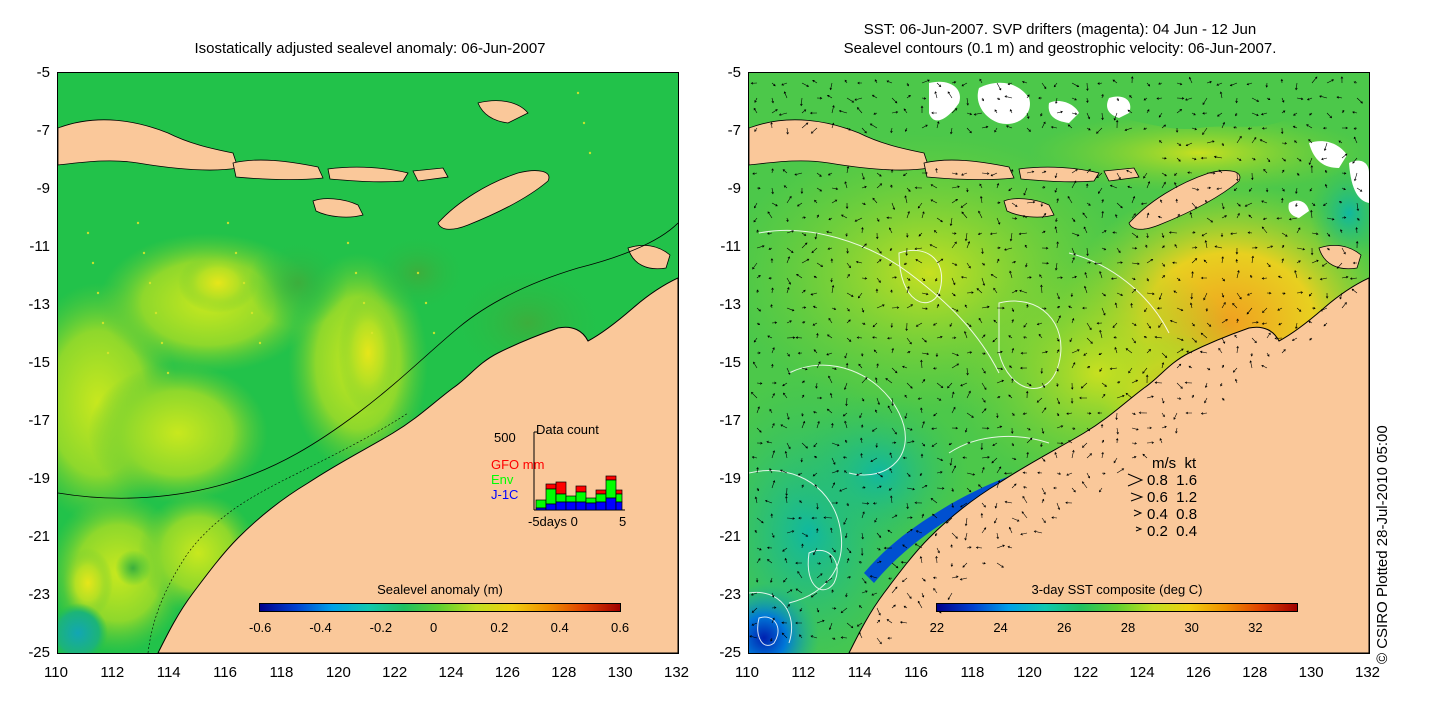  Describe the element at coordinates (734, 72) in the screenshot. I see `y-tick-label: -5` at that location.